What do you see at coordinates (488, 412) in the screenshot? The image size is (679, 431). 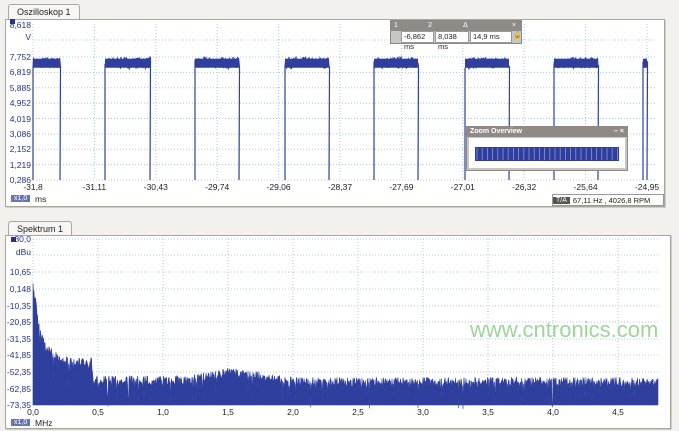 I see `x-tick-label: 3,5` at bounding box center [488, 412].